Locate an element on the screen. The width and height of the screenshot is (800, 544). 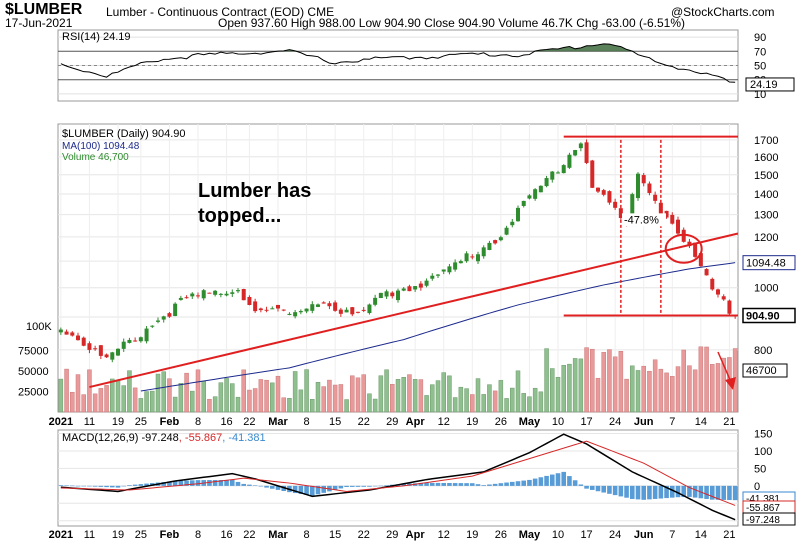
macd-line is located at coordinates (398, 477).